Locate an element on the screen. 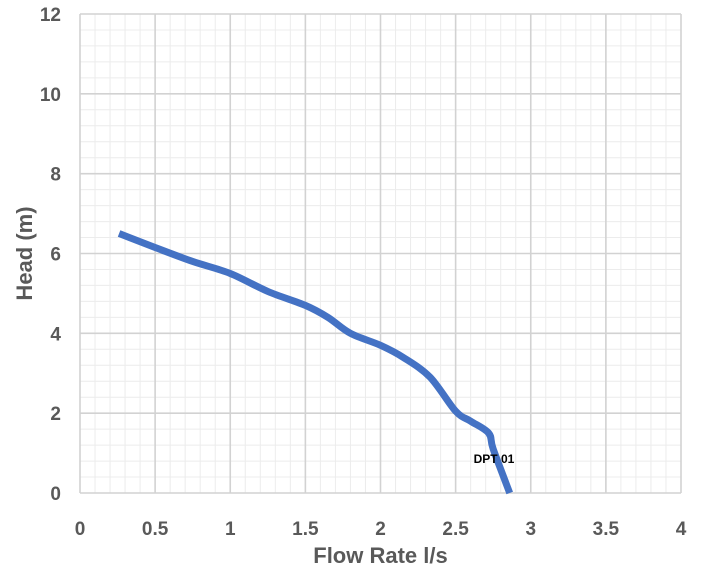 This screenshot has height=570, width=701. x-tick-label: 2 is located at coordinates (380, 529).